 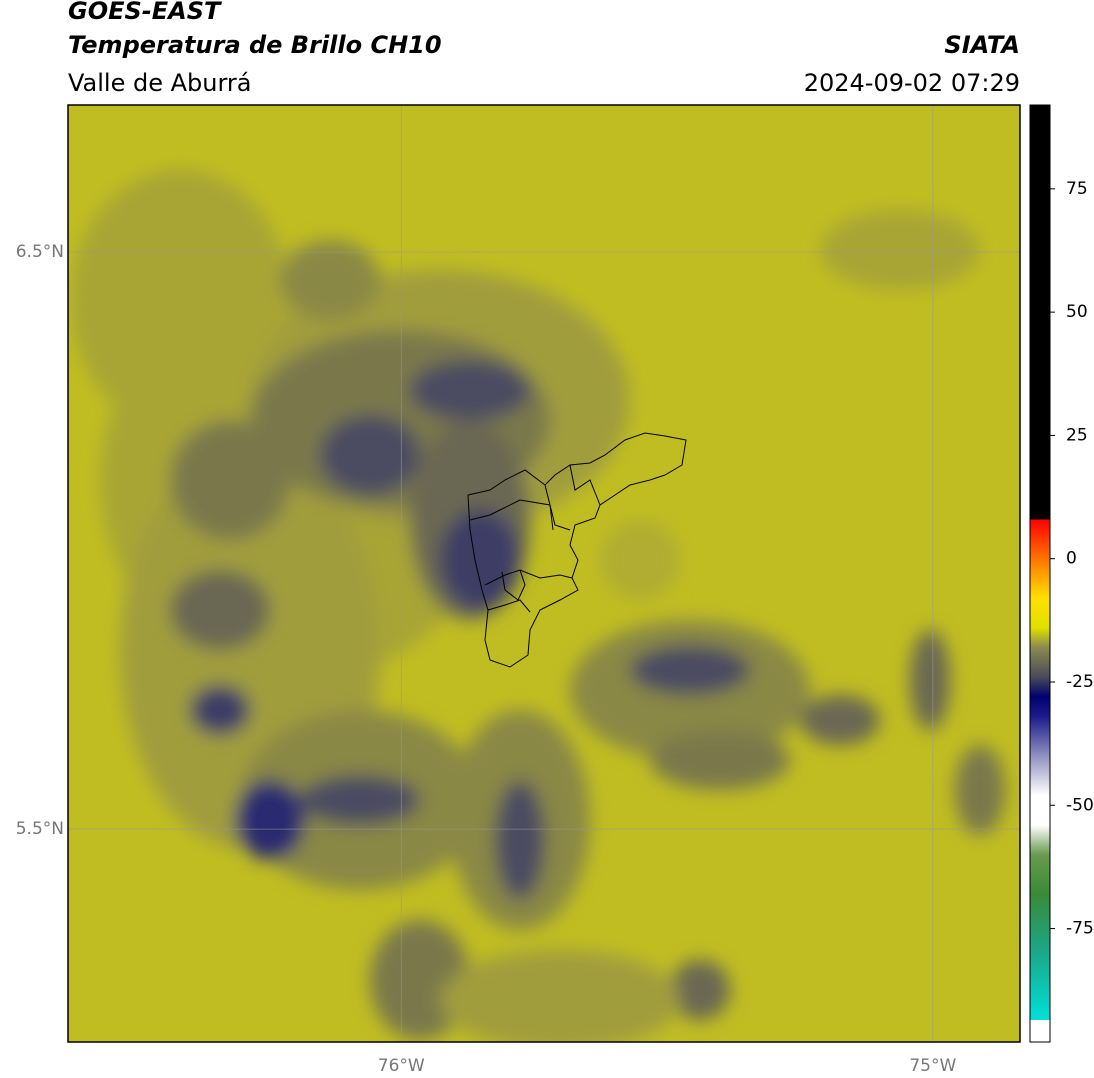 What do you see at coordinates (1040, 573) in the screenshot?
I see `colorbar-scale` at bounding box center [1040, 573].